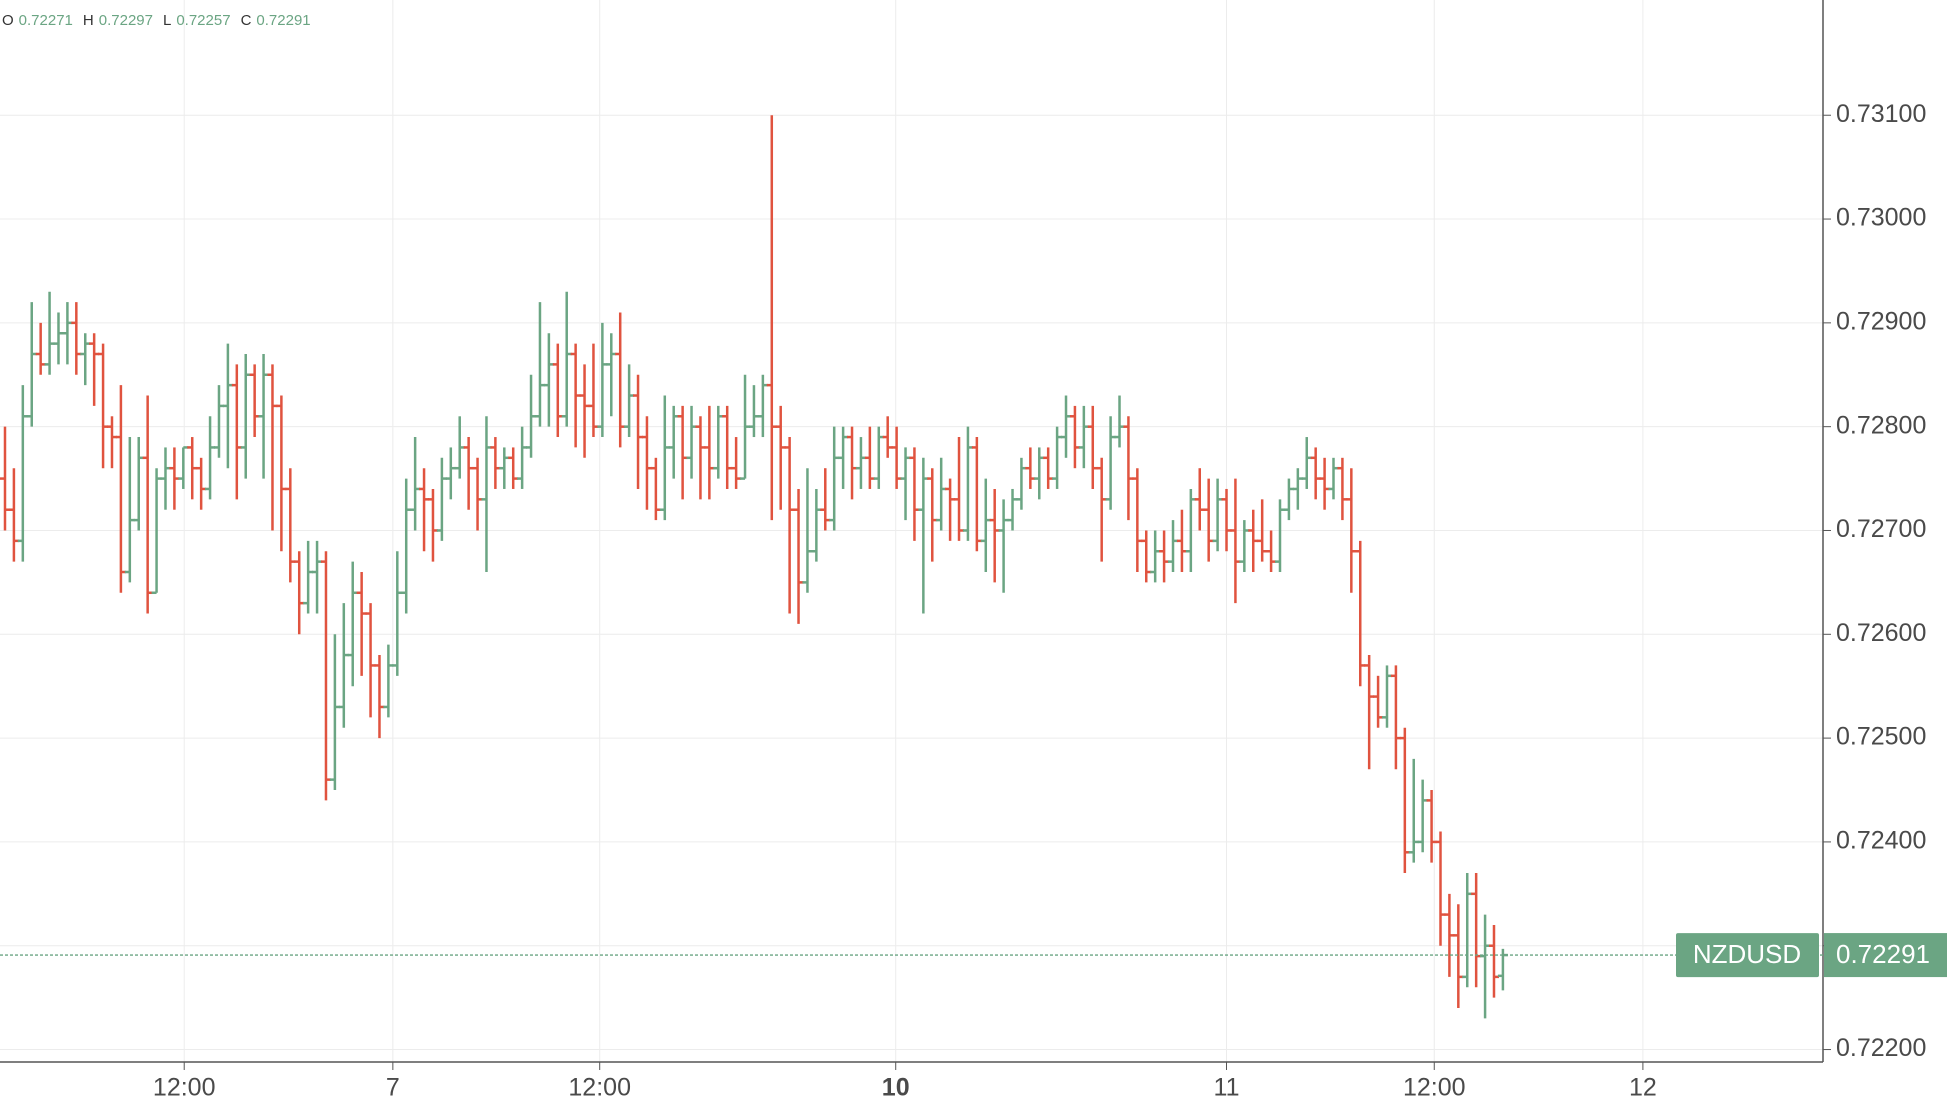 The image size is (1947, 1106). I want to click on y-tick-label: 0.72800, so click(1881, 425).